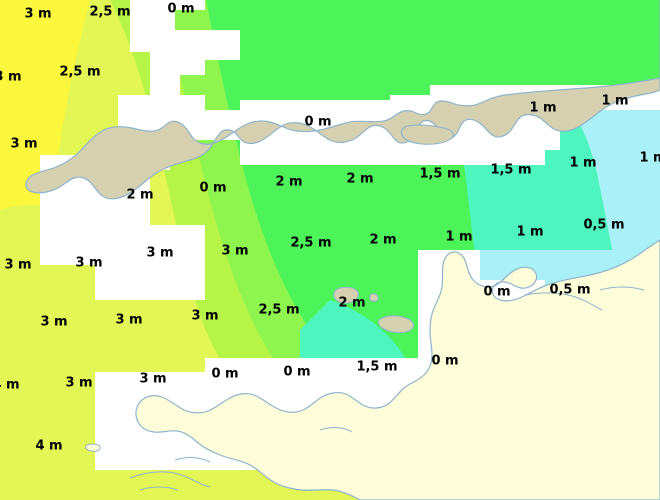 The height and width of the screenshot is (500, 660). Describe the element at coordinates (267, 375) in the screenshot. I see `zero-mask-brittany-n2` at that location.